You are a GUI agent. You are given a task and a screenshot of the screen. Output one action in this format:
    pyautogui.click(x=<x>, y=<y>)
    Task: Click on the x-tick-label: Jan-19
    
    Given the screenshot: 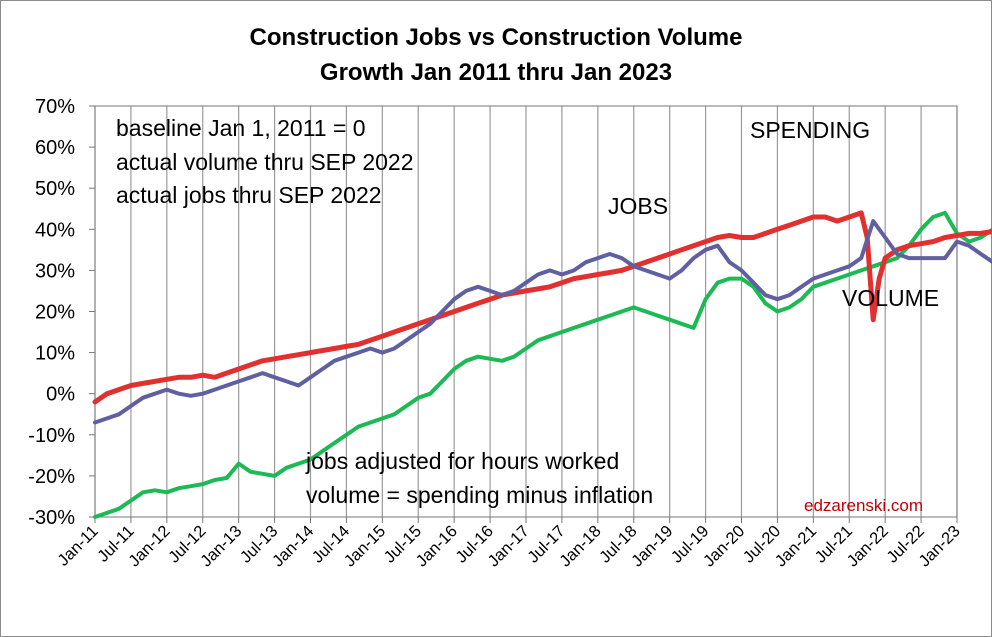 What is the action you would take?
    pyautogui.click(x=652, y=546)
    